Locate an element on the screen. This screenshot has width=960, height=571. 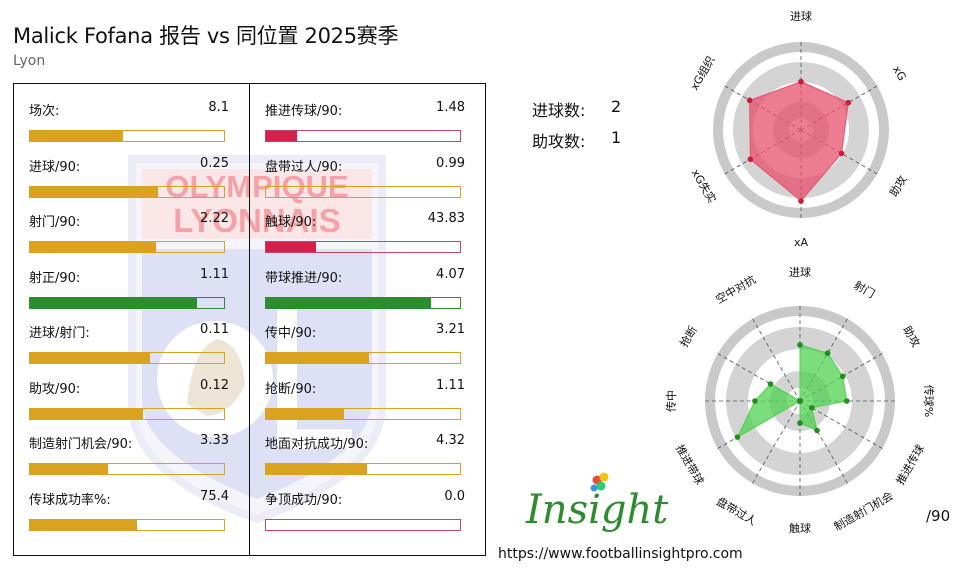
stat-row: 制造射门机会/90: 3.33 is located at coordinates (129, 458).